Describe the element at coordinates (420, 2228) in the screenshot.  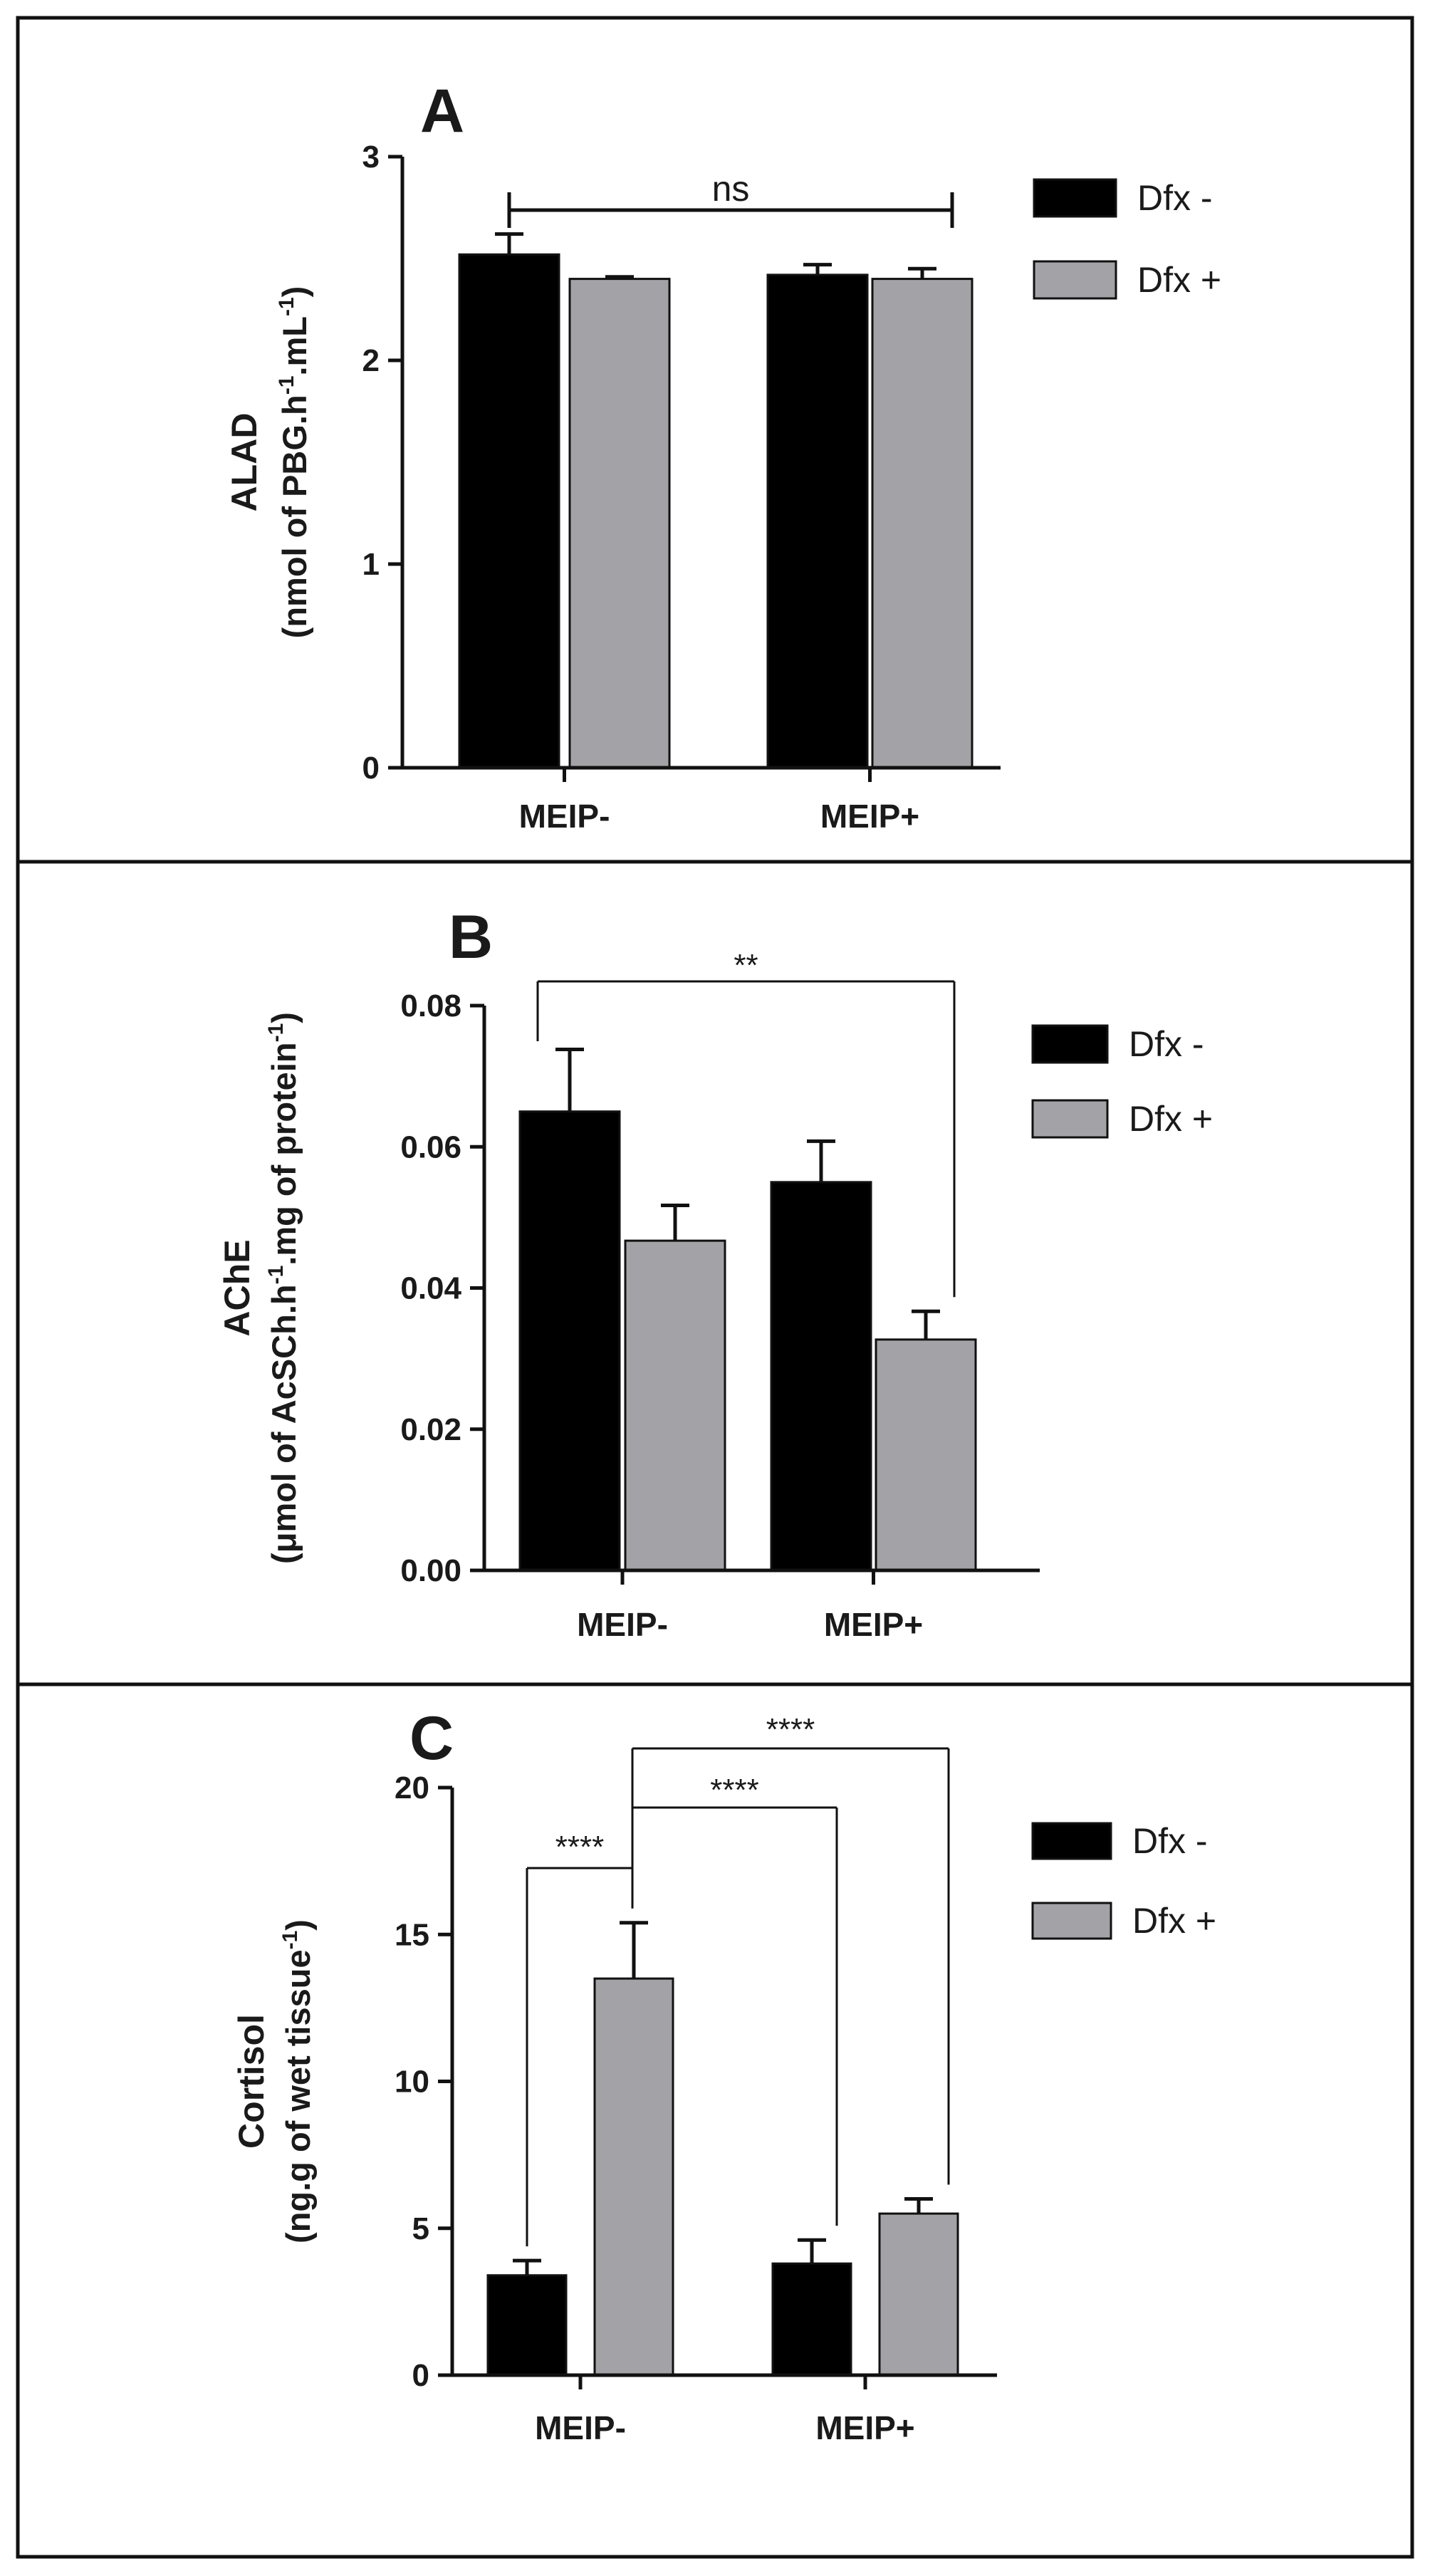
I see `y-tick-label: 5` at that location.